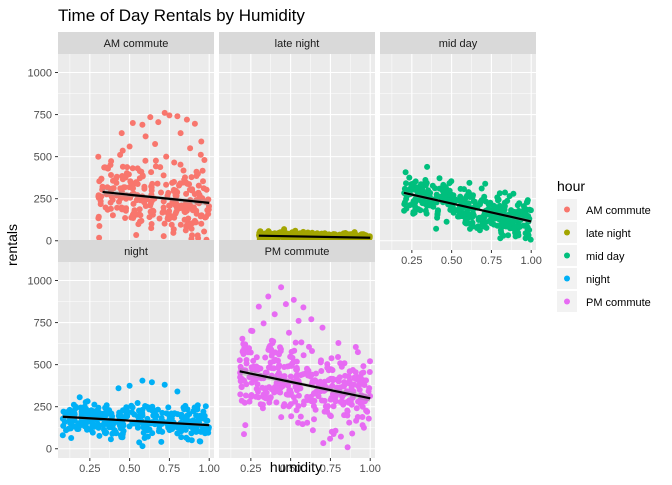  What do you see at coordinates (370, 469) in the screenshot?
I see `x-tick-label: 1.00` at bounding box center [370, 469].